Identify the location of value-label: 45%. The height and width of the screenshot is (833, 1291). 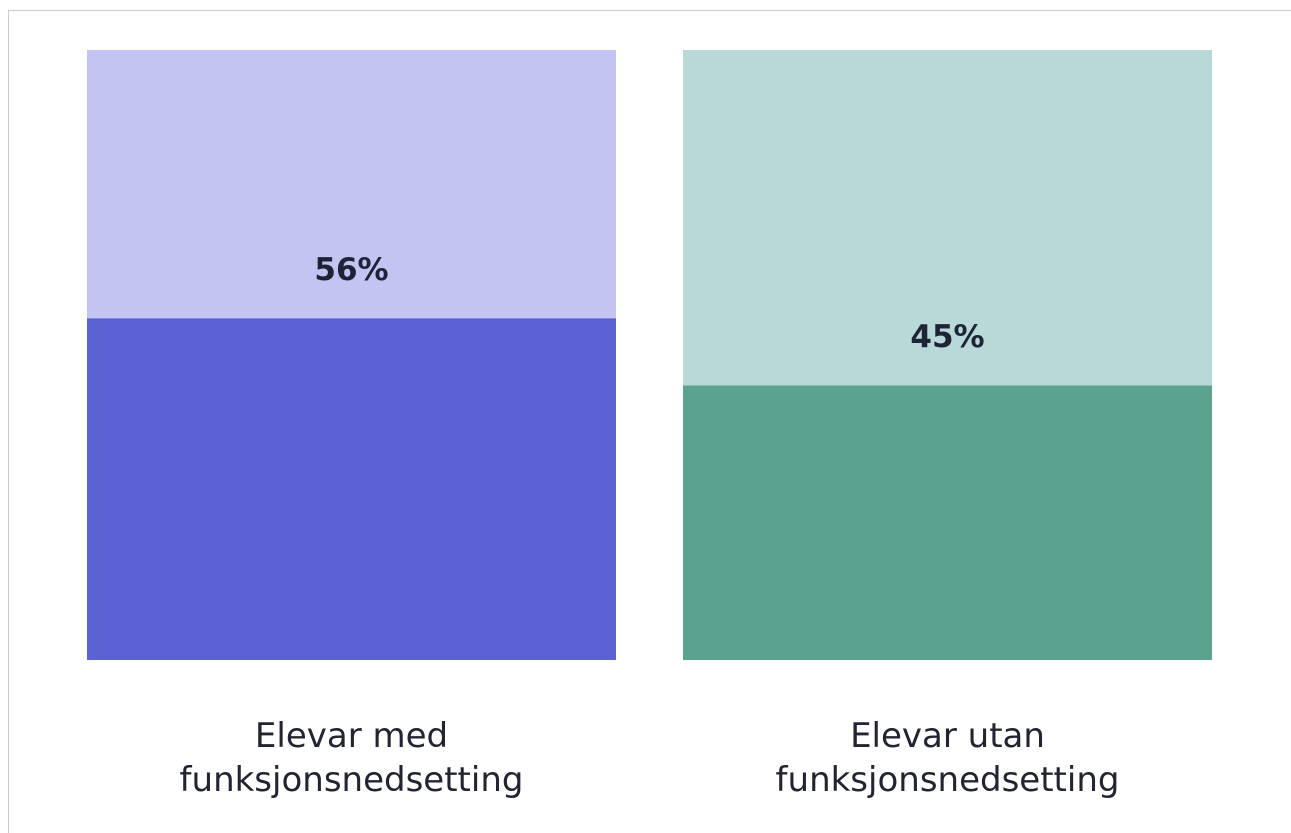
(947, 337).